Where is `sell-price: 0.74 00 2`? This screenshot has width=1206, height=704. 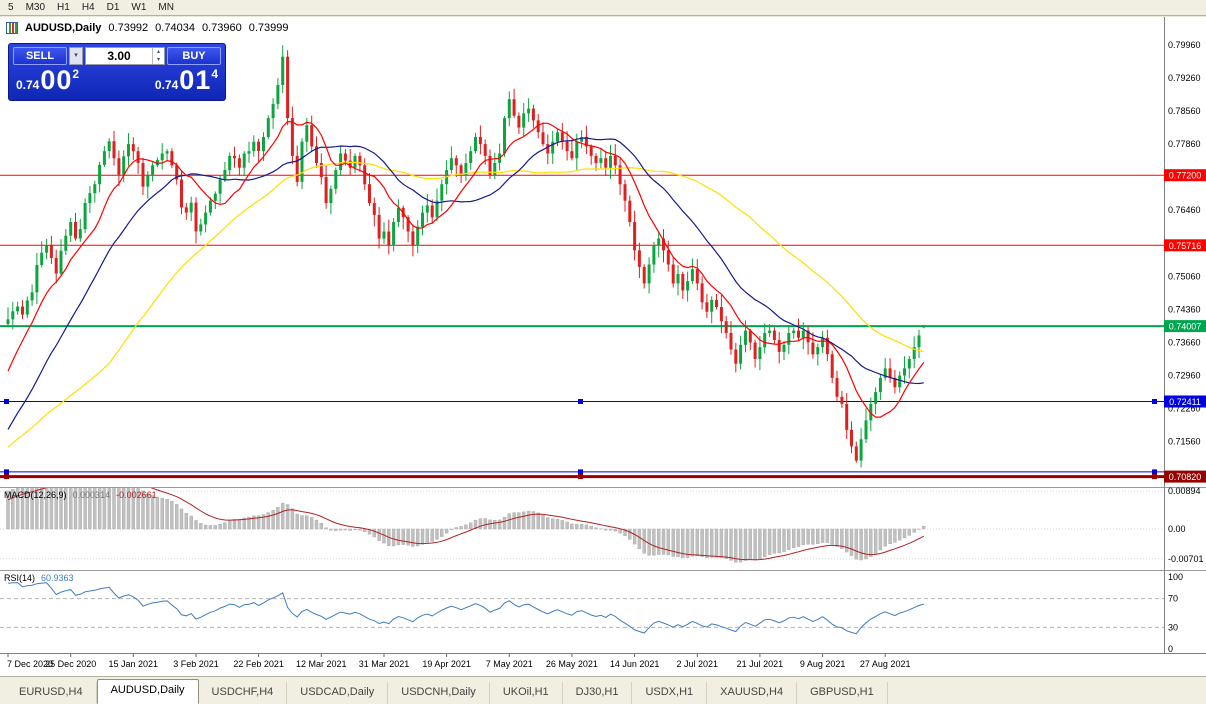
sell-price: 0.74 00 2 is located at coordinates (47, 80).